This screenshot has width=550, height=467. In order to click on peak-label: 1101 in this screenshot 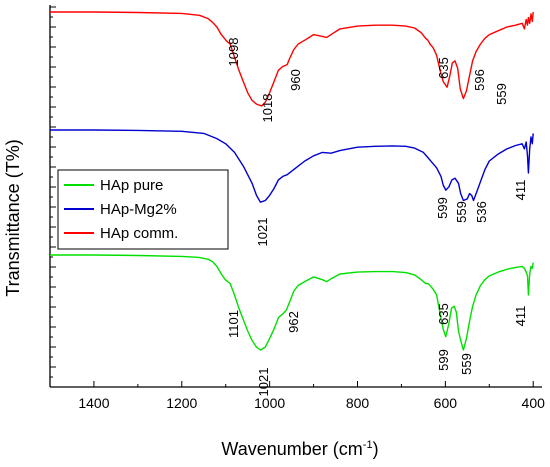, I will do `click(233, 324)`.